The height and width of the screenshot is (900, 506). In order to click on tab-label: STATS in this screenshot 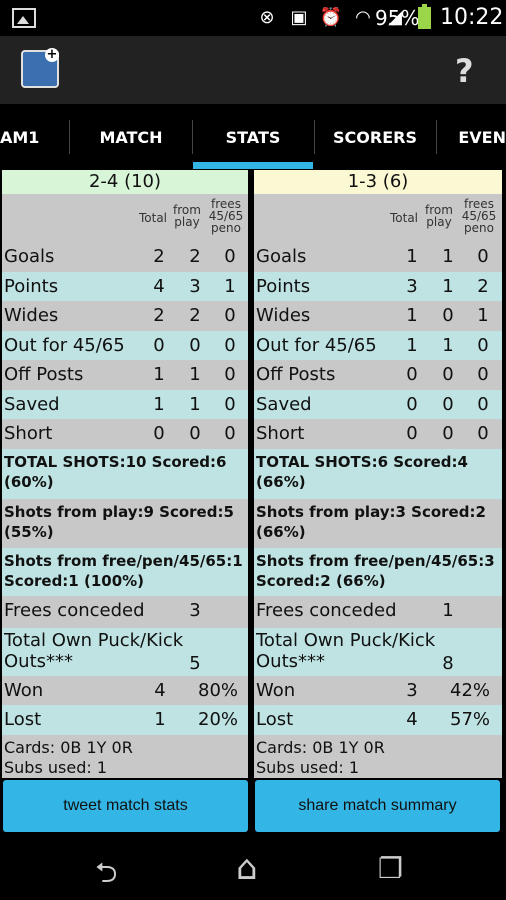, I will do `click(253, 137)`.